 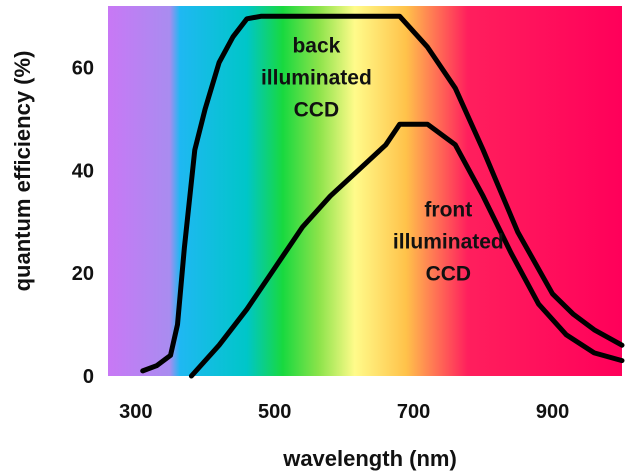 What do you see at coordinates (88, 377) in the screenshot?
I see `y-tick-label: 0` at bounding box center [88, 377].